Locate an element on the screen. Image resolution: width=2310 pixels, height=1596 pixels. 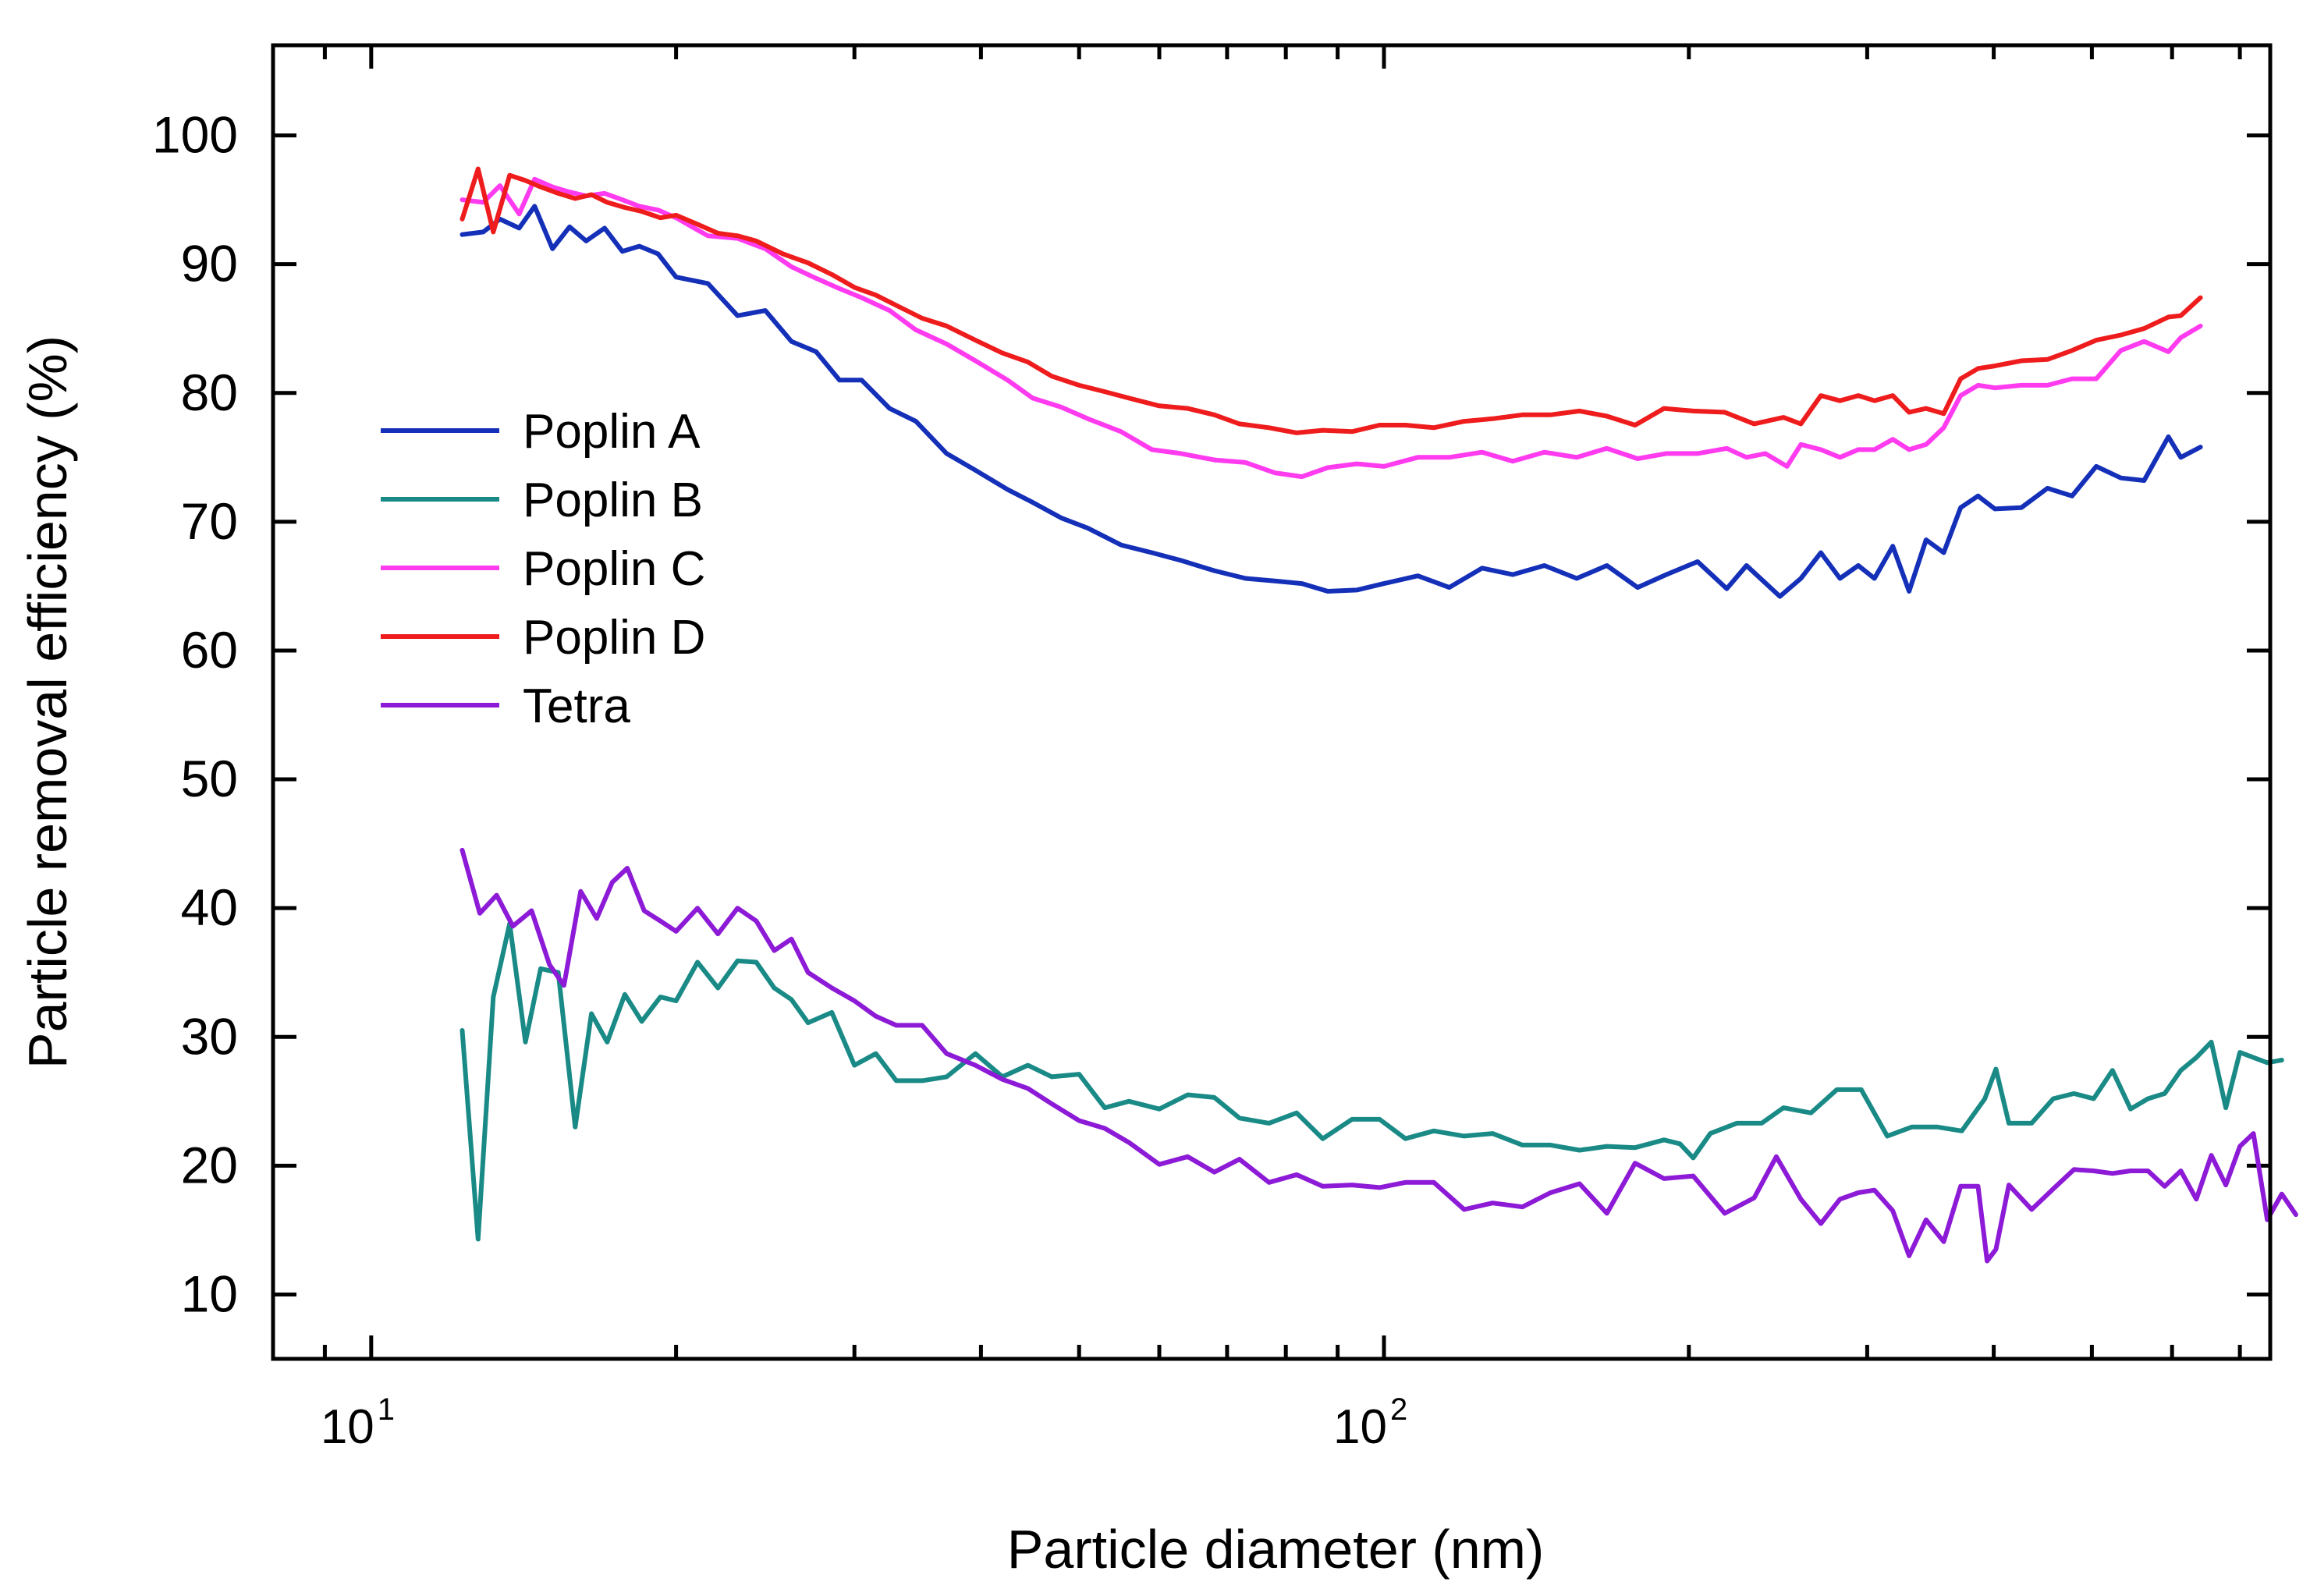
y-tick-label: 80 is located at coordinates (209, 392).